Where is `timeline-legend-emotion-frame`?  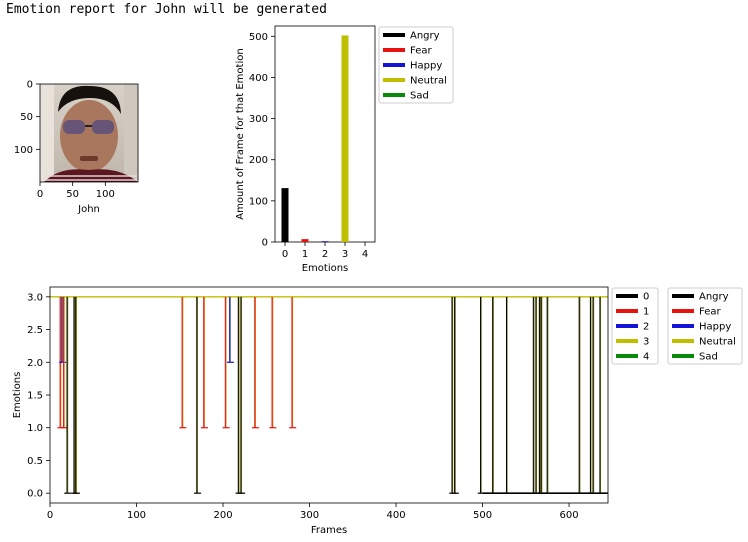
timeline-legend-emotion-frame is located at coordinates (705, 326).